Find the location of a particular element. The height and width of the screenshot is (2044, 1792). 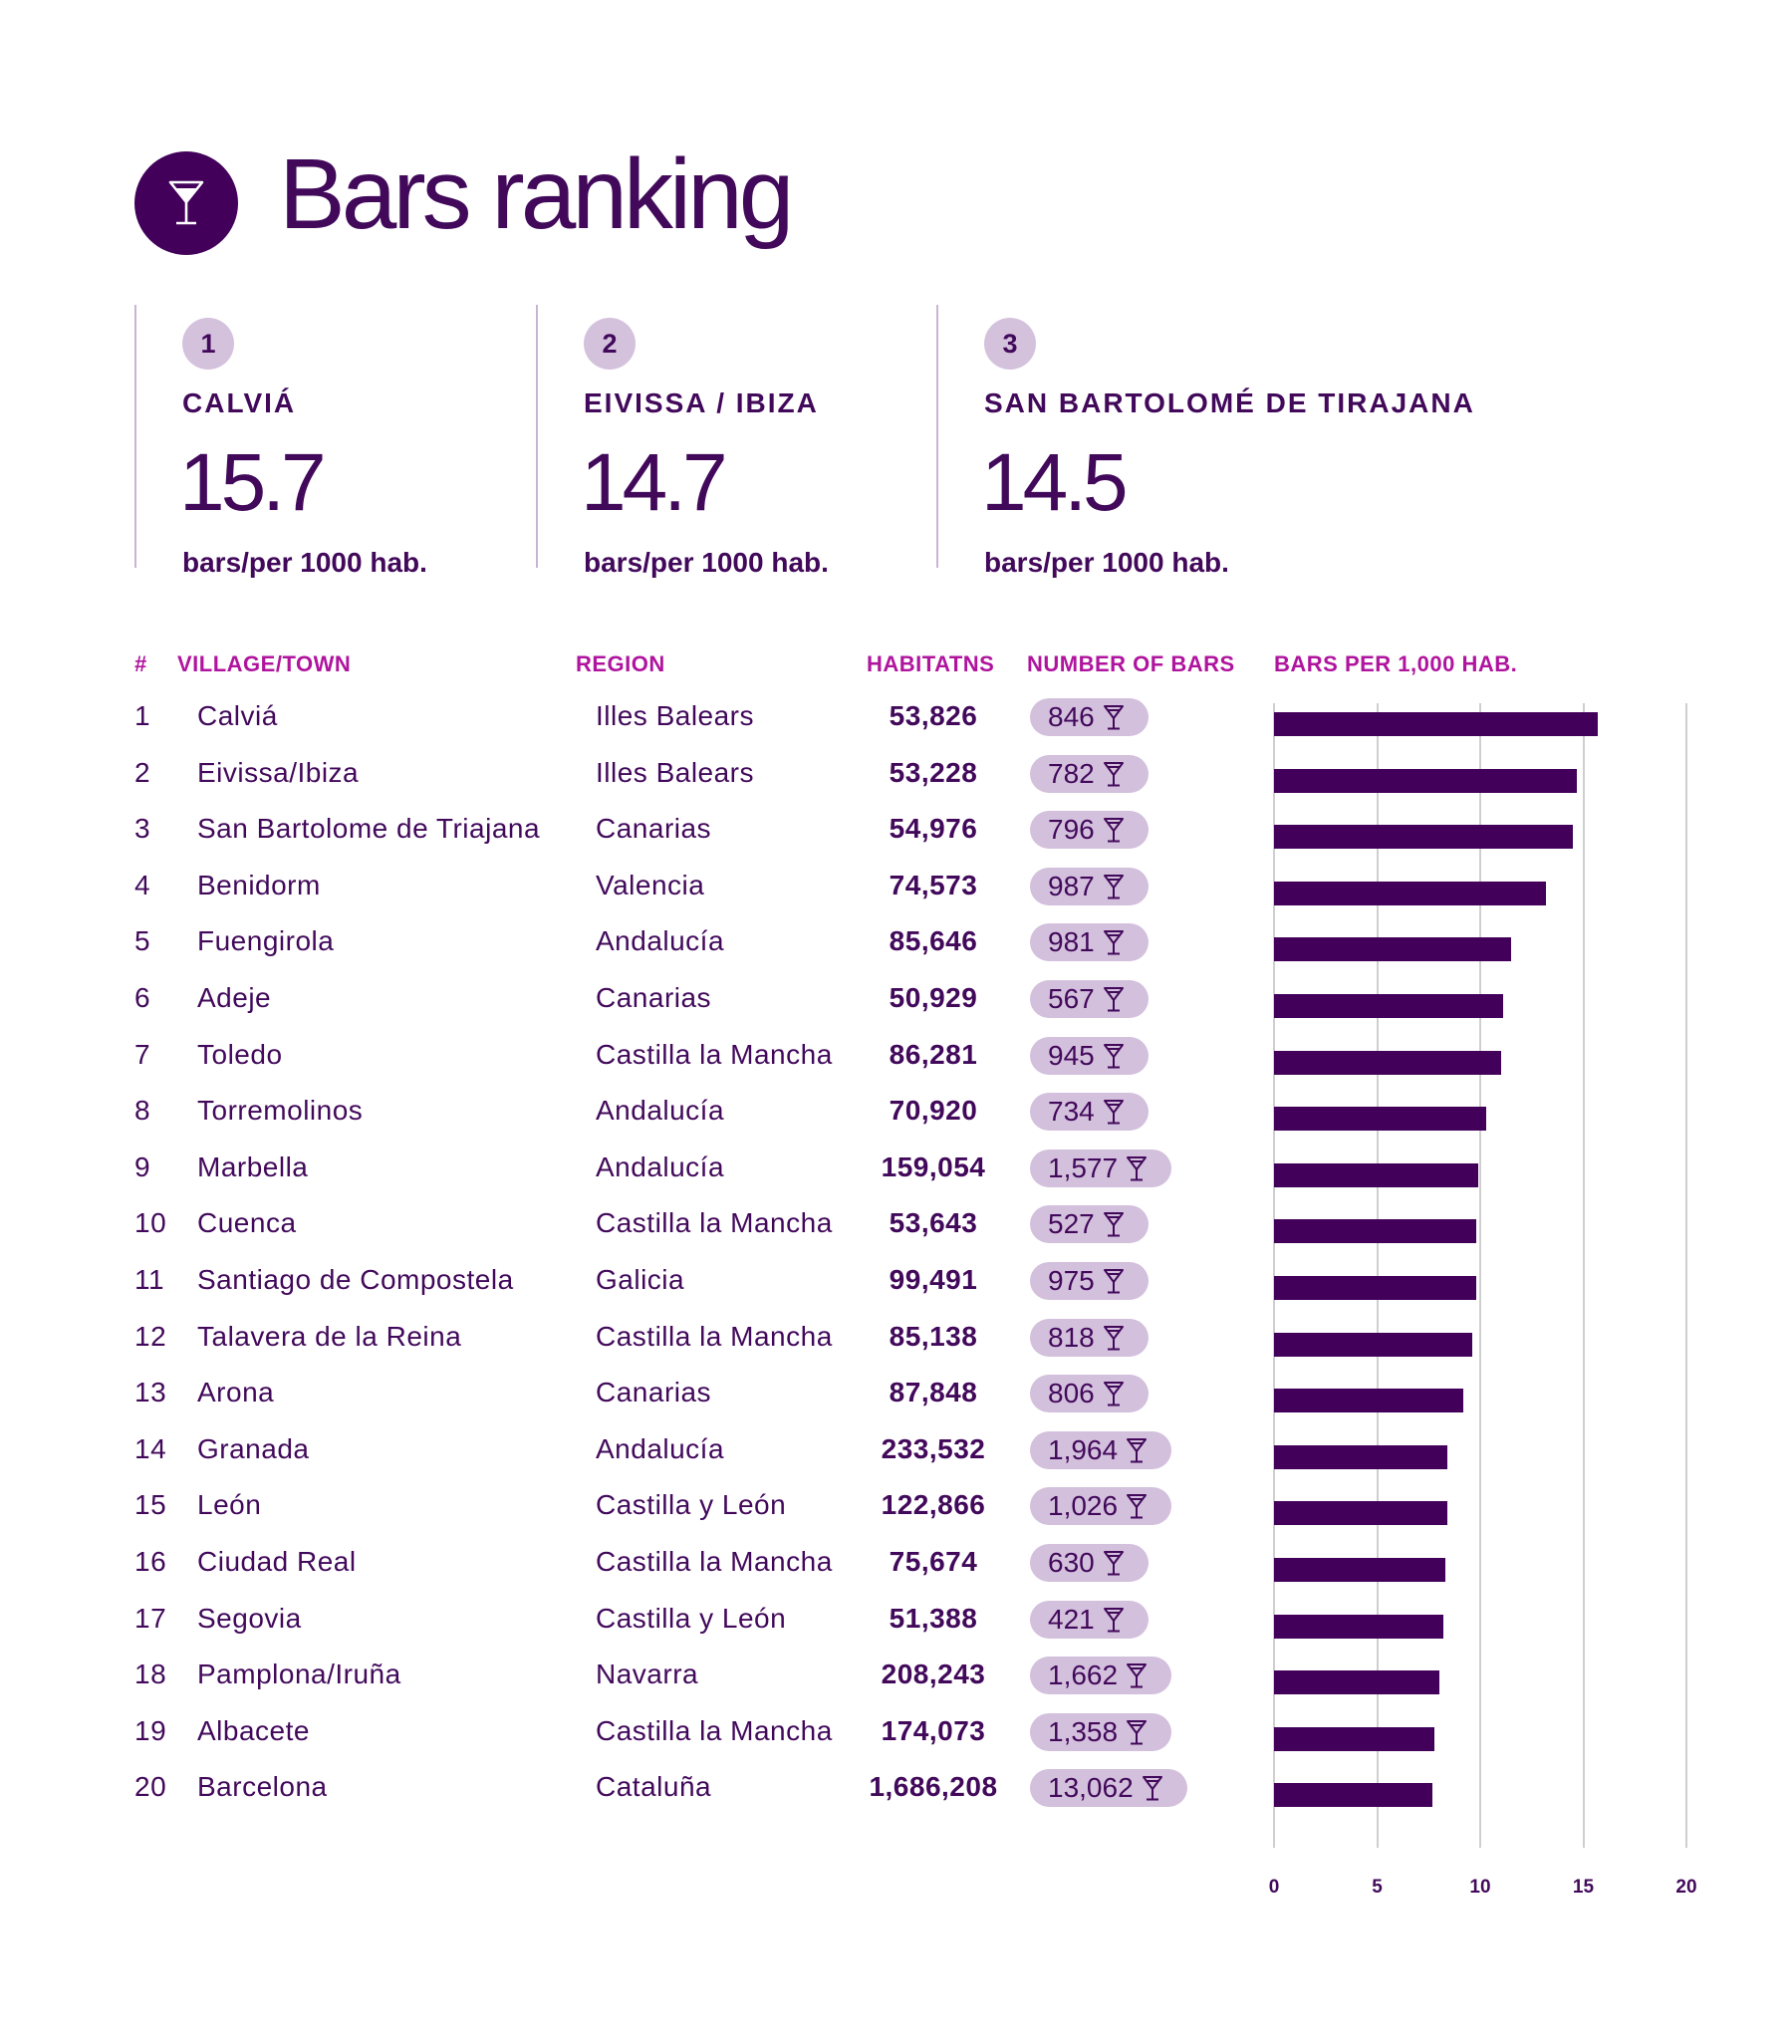

row-habitants: 53,826 is located at coordinates (933, 716).